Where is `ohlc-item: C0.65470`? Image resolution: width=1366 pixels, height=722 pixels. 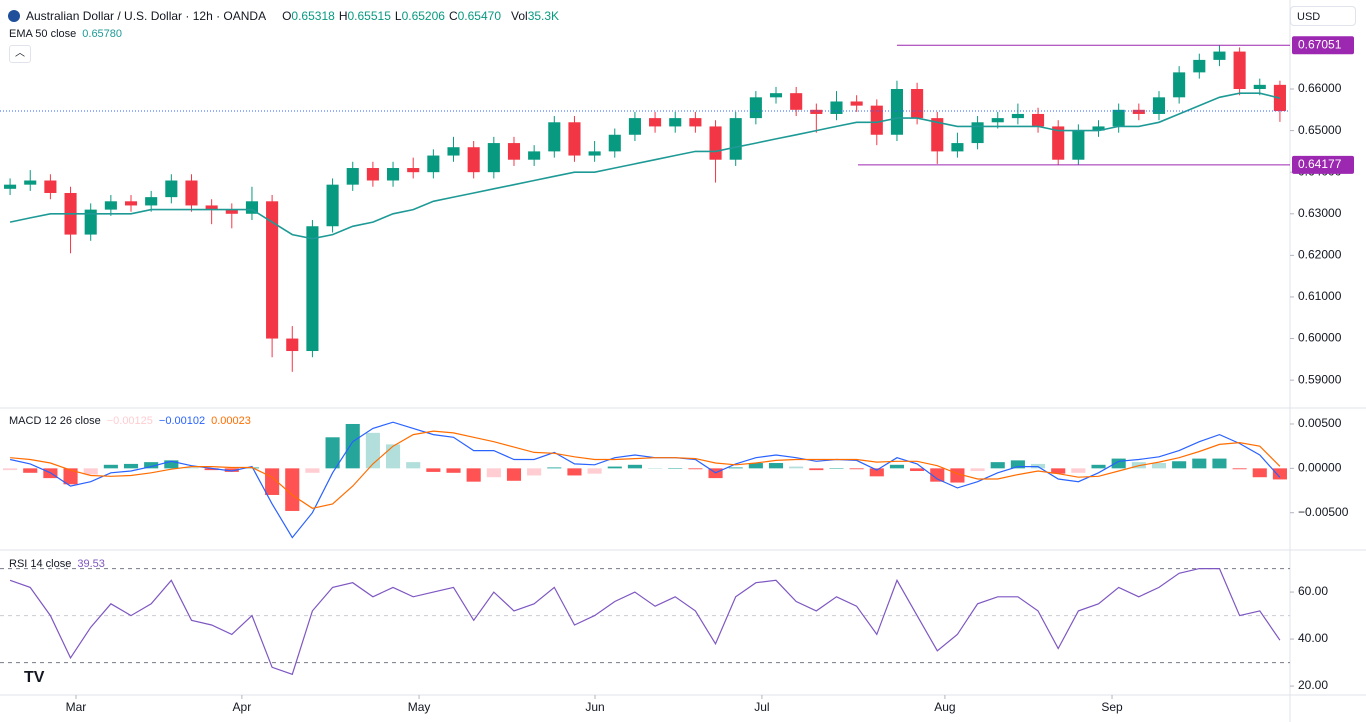 ohlc-item: C0.65470 is located at coordinates (475, 16).